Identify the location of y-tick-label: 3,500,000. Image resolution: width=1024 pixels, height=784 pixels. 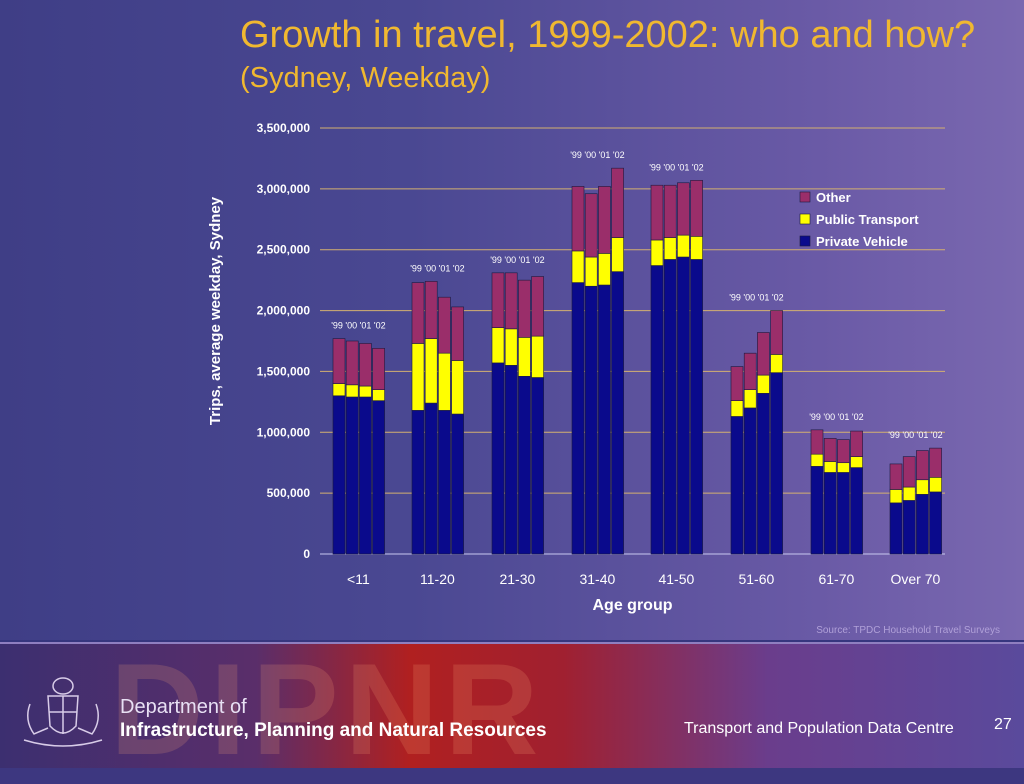
(284, 128).